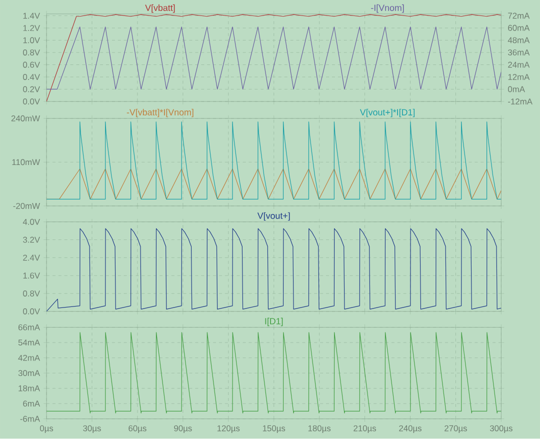  I want to click on x-tick-label: 30µs, so click(92, 429).